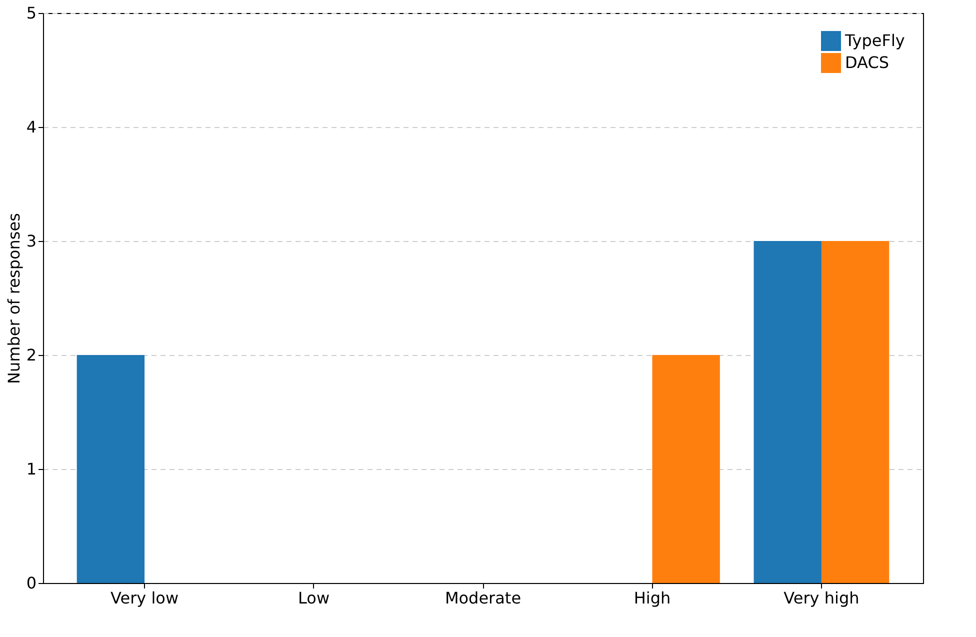 The image size is (976, 637). Describe the element at coordinates (867, 62) in the screenshot. I see `legend-label: DACS` at that location.